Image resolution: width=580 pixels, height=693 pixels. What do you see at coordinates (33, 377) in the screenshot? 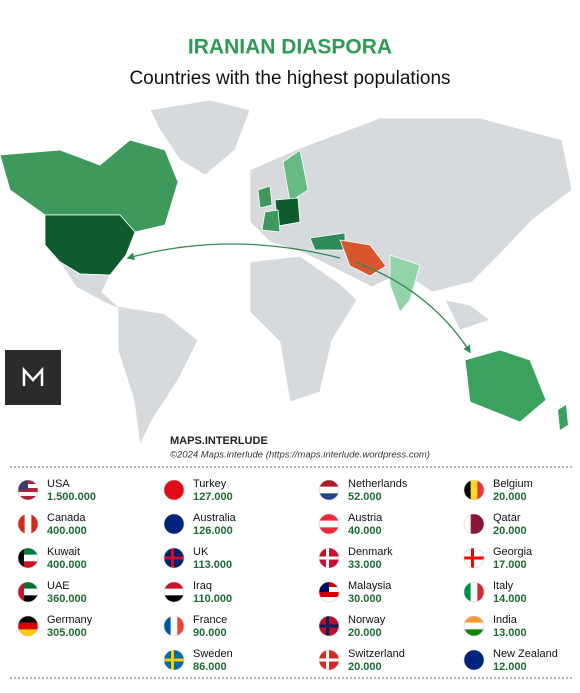
I see `logo` at bounding box center [33, 377].